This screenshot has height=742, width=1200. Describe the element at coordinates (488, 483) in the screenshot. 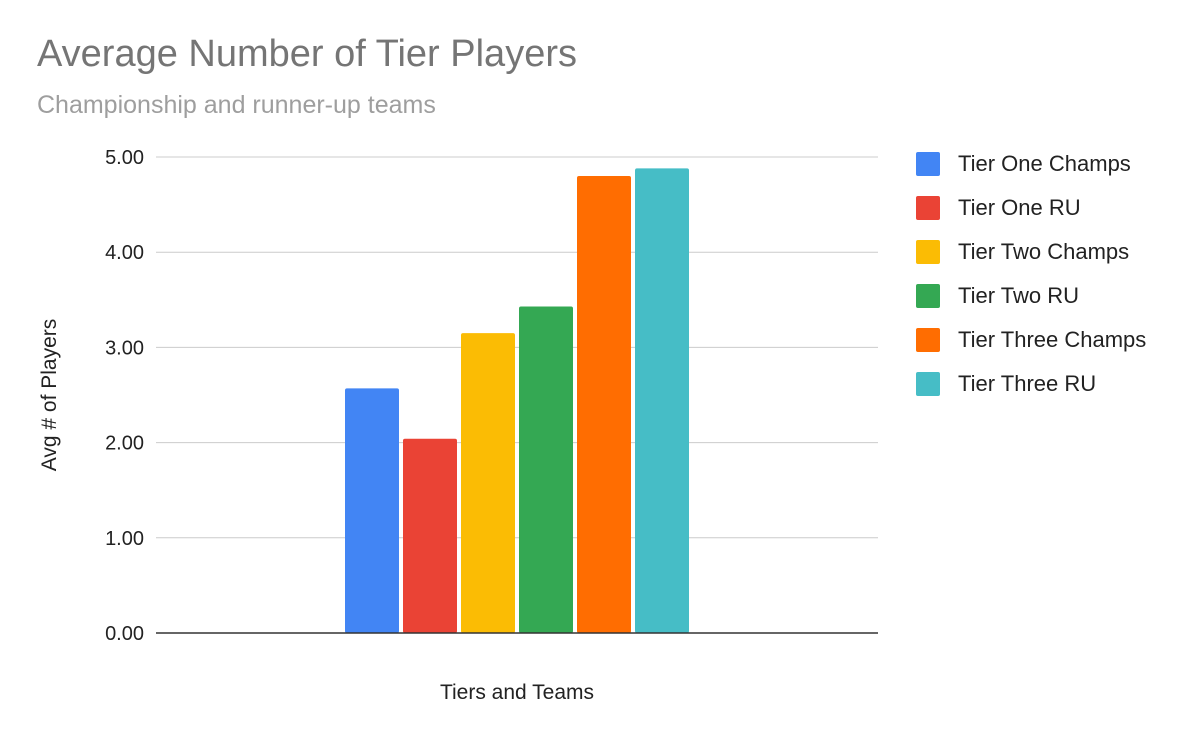

I see `bar-tier-two-champs` at that location.